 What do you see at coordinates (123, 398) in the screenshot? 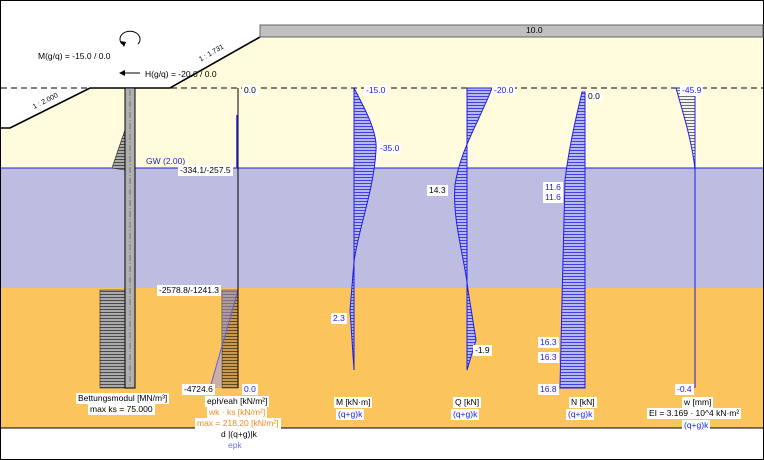
I see `bedding-title: Bettungsmodul [MN/m³]` at bounding box center [123, 398].